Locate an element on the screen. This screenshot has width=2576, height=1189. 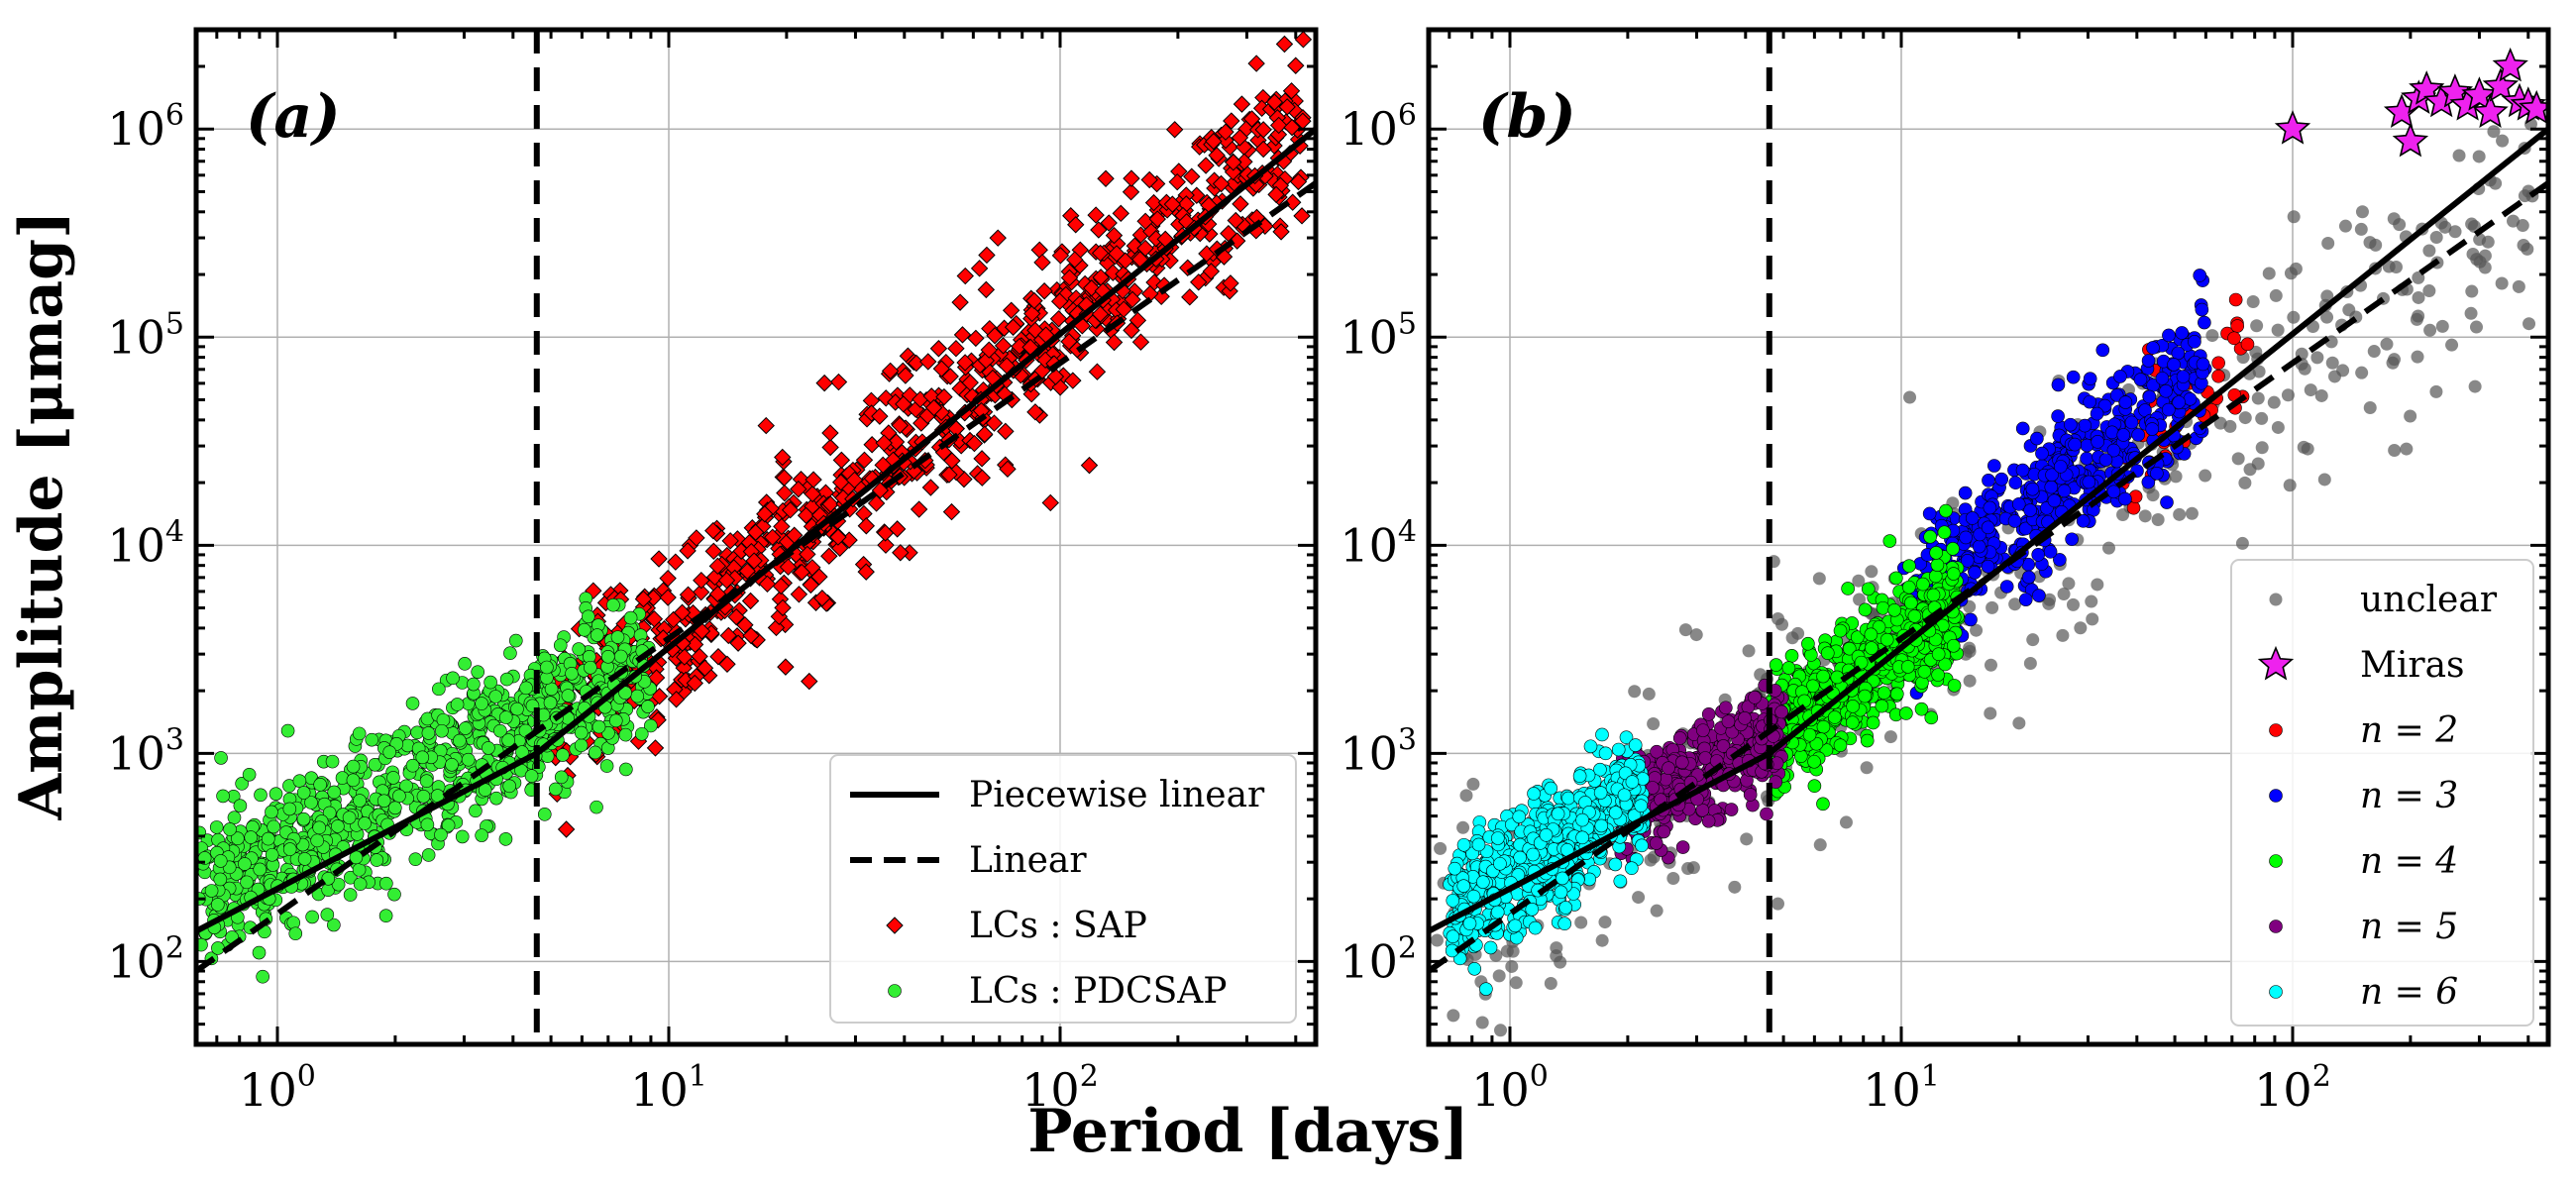
legend-entry: Piecewise linear is located at coordinates (1057, 795).